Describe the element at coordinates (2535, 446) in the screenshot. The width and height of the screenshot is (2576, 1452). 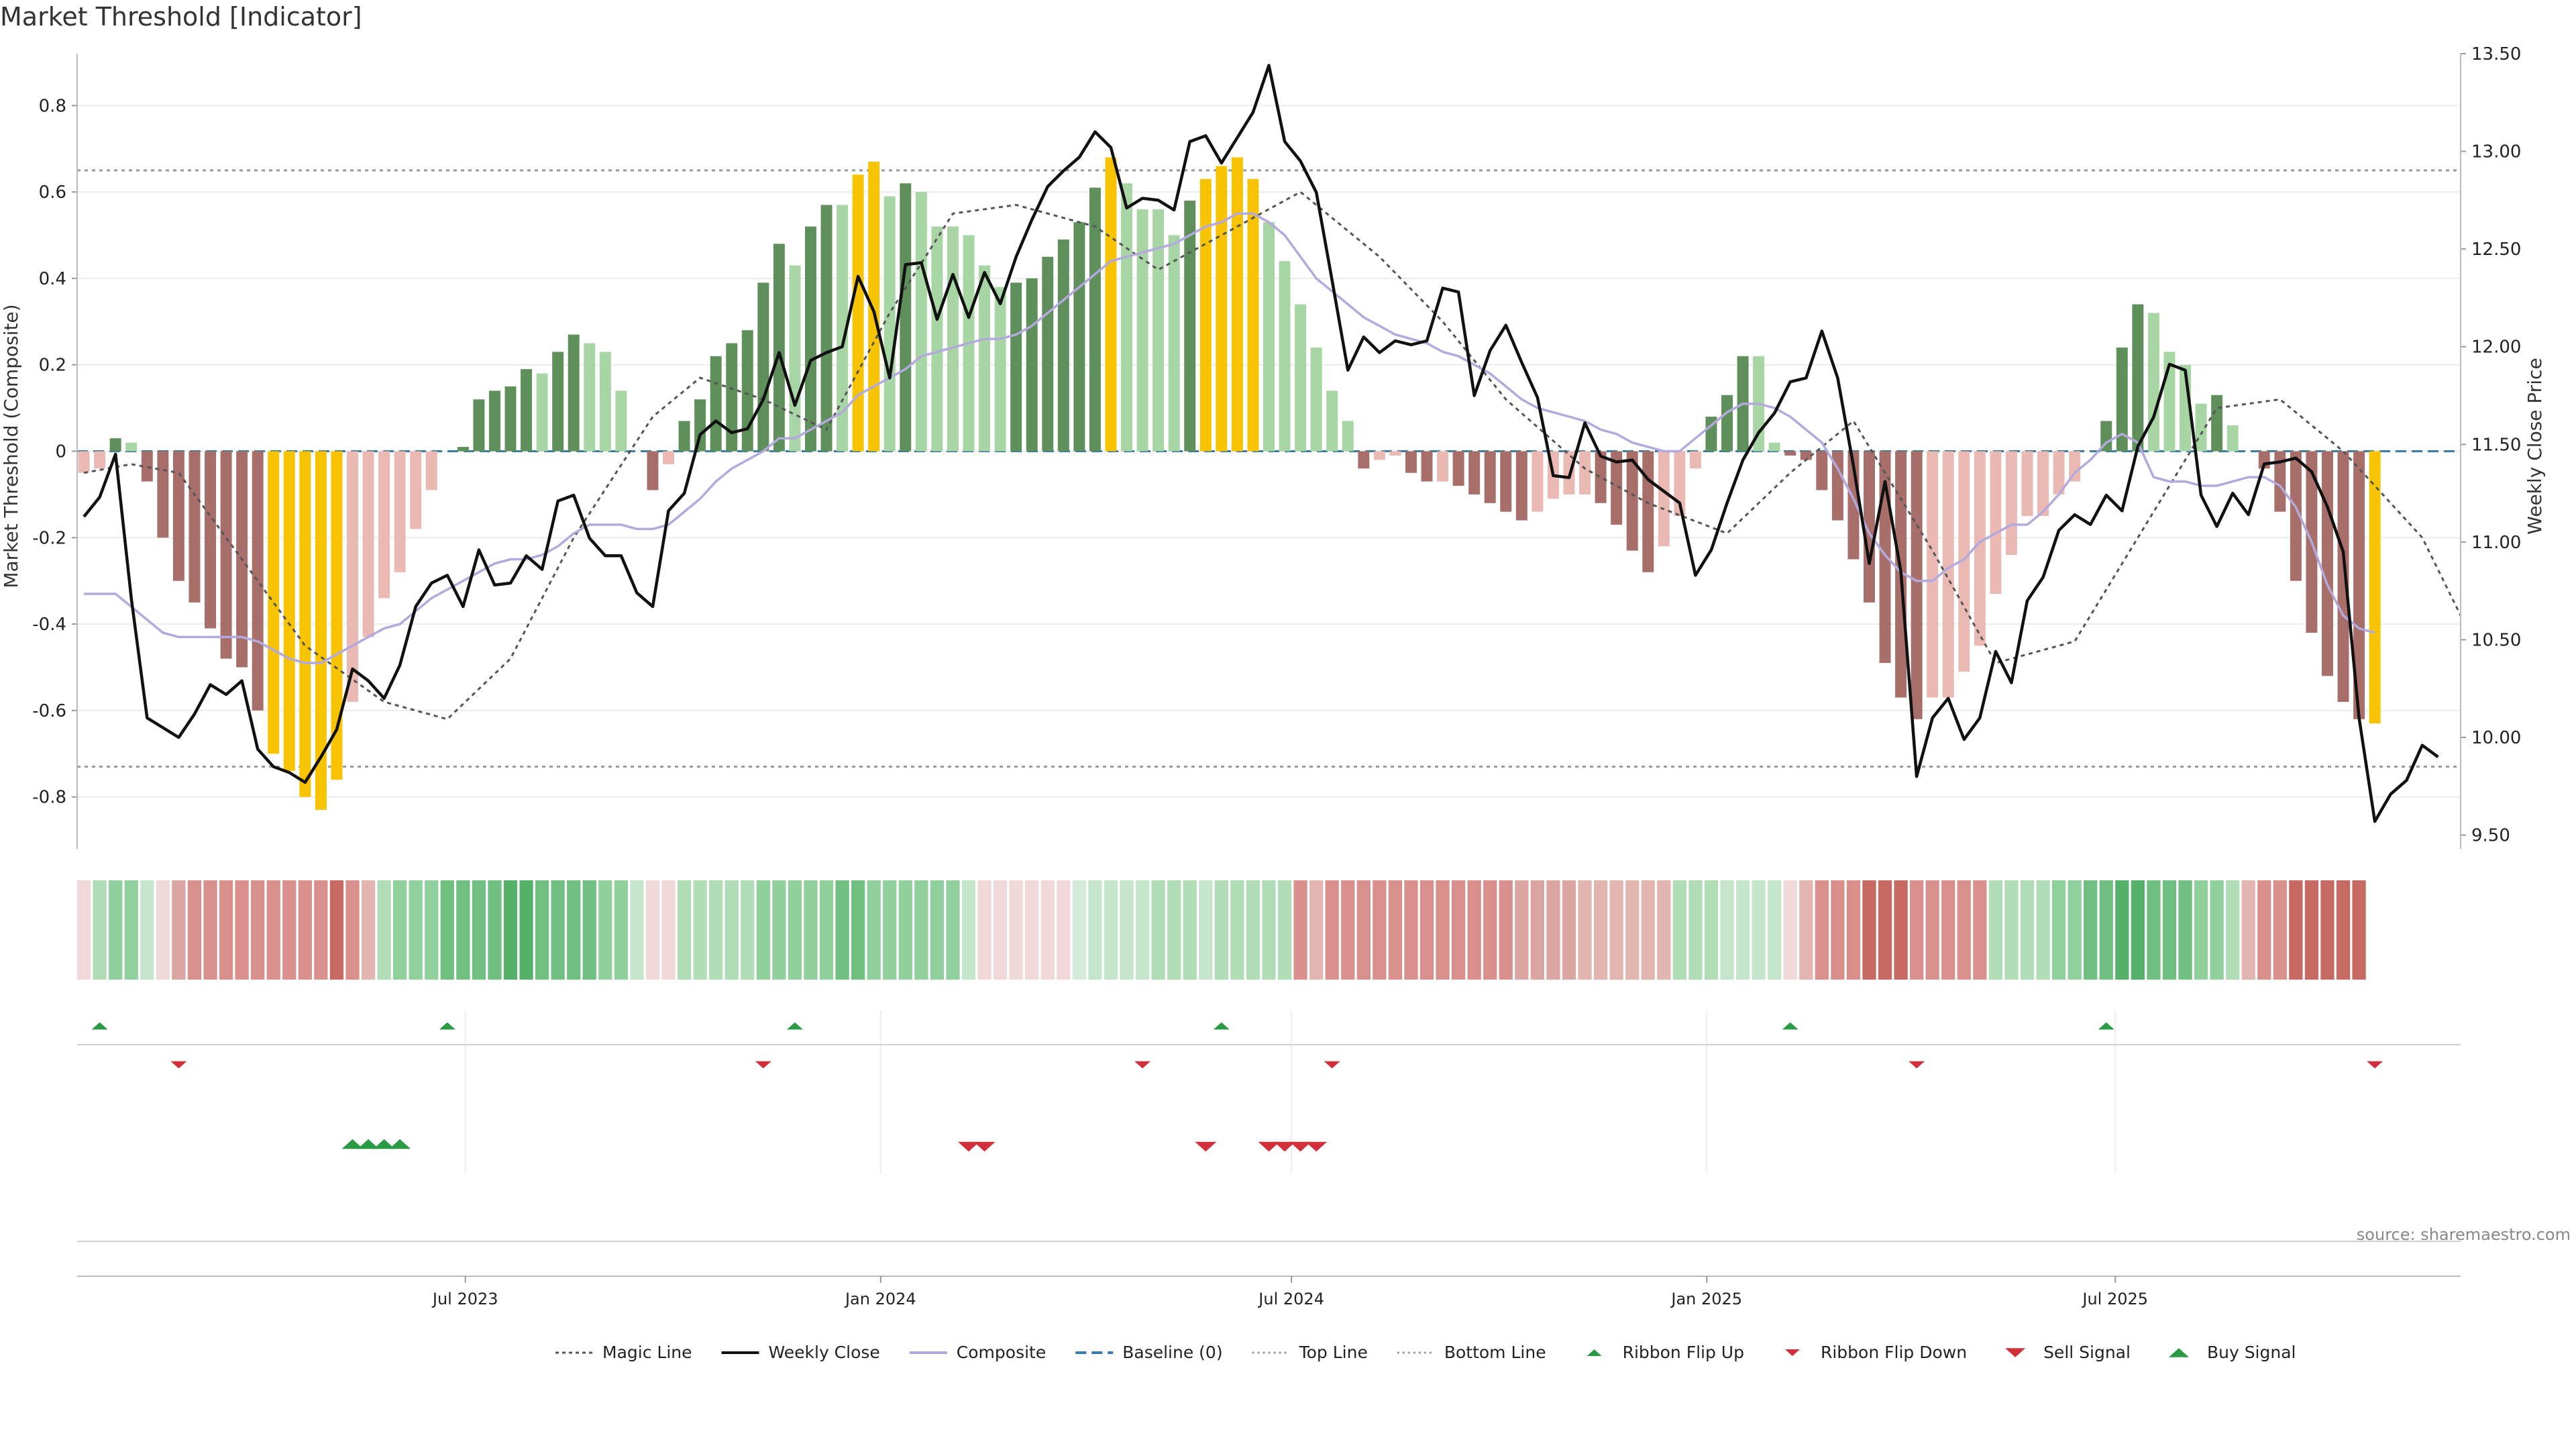
I see `y2-axis-label: Weekly Close Price` at that location.